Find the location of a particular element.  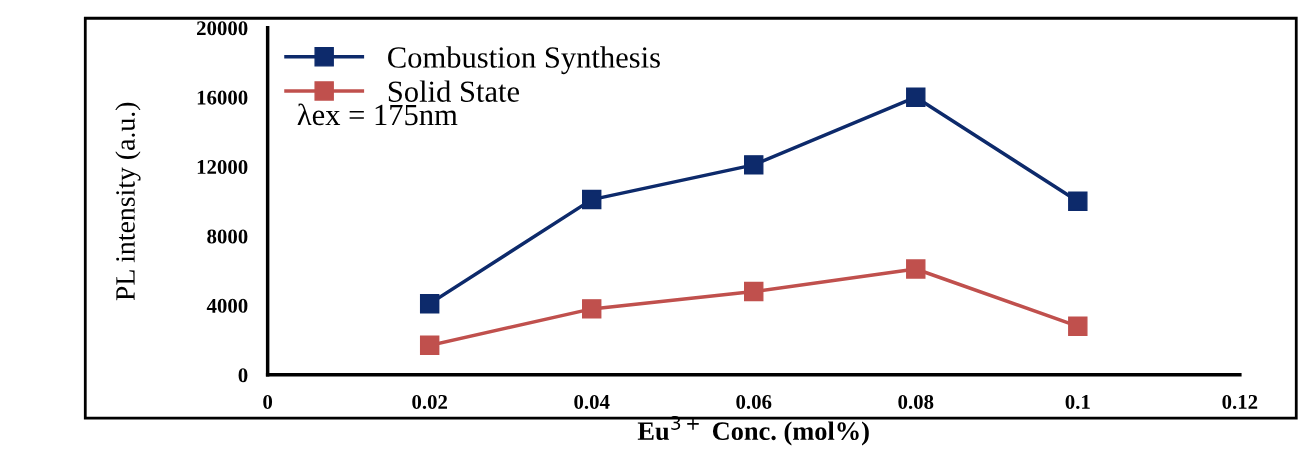

x-tick-label: 0.06 is located at coordinates (754, 402).